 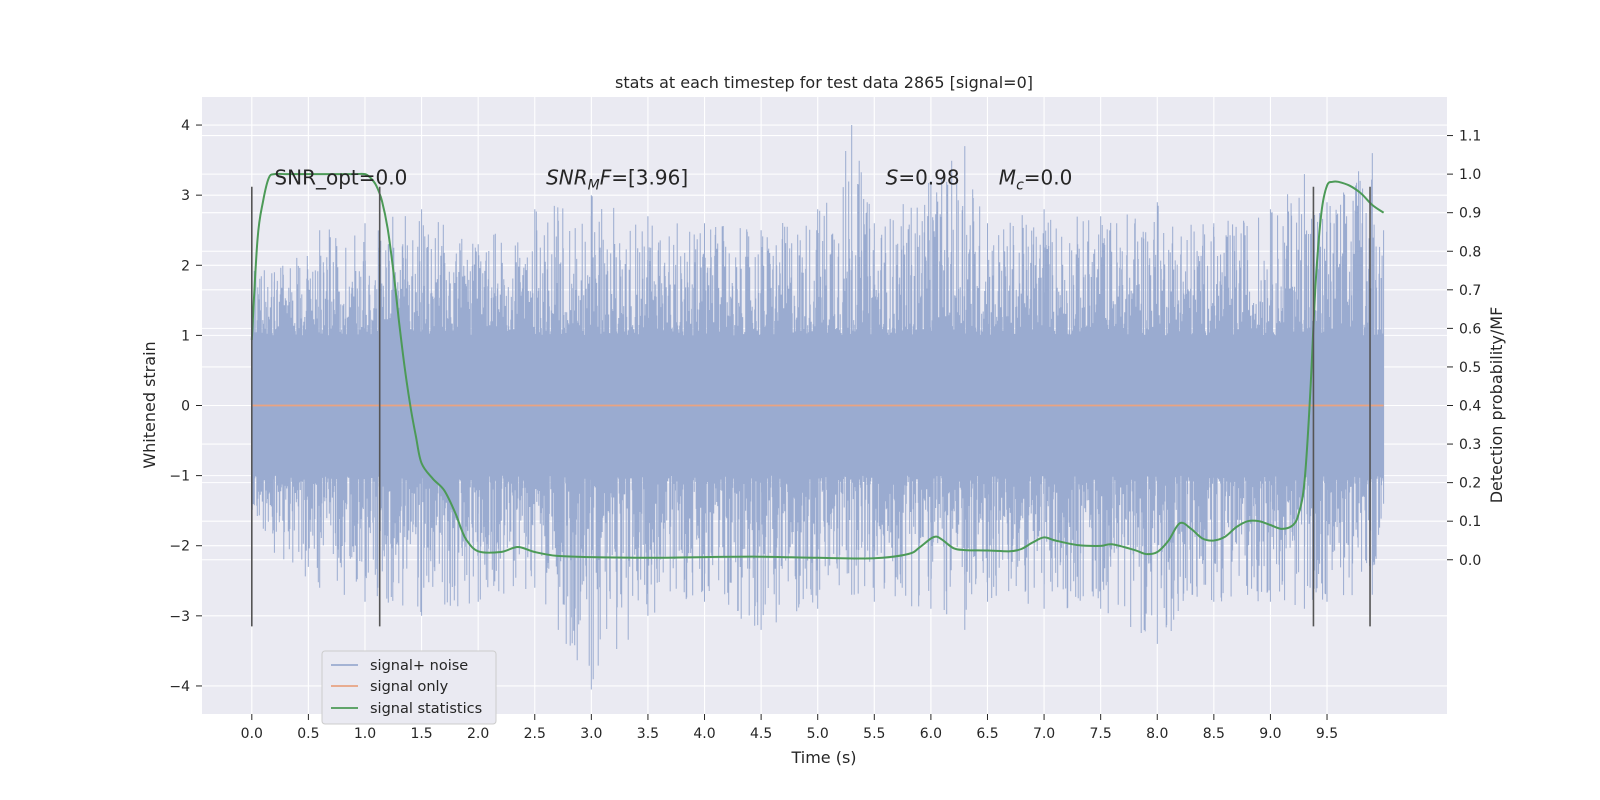 I want to click on y-axis-ticks: 4 3 2 1 0 −1 −2 −3 −4, so click(x=185, y=406).